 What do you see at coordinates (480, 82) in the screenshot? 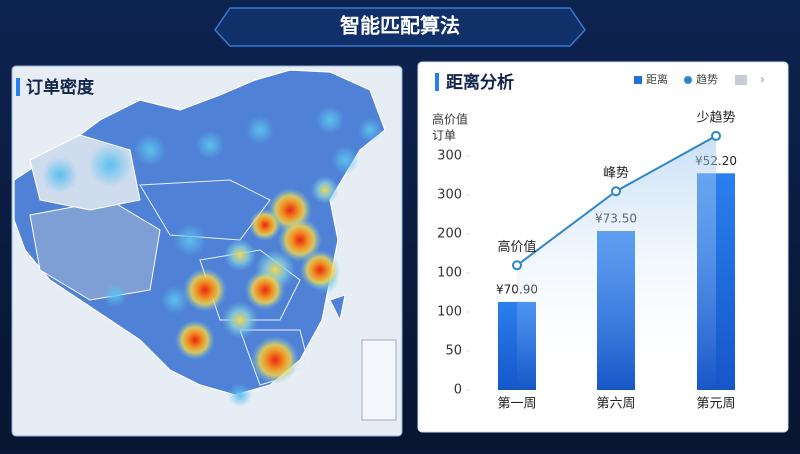
I see `chart-title: 距离分析` at bounding box center [480, 82].